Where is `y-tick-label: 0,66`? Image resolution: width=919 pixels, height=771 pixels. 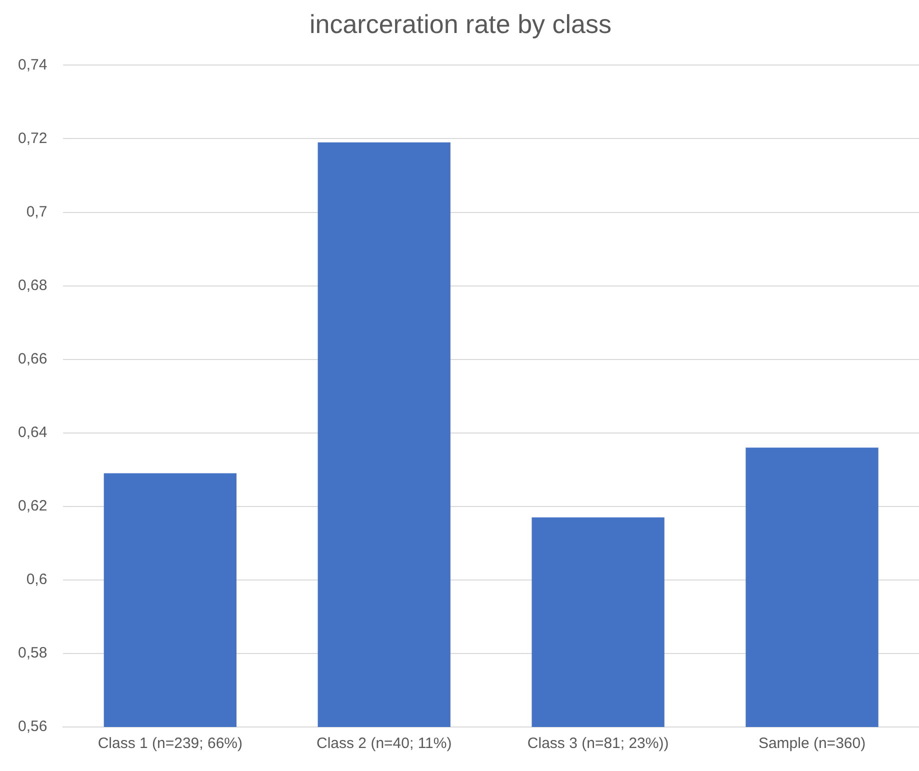
y-tick-label: 0,66 is located at coordinates (33, 359).